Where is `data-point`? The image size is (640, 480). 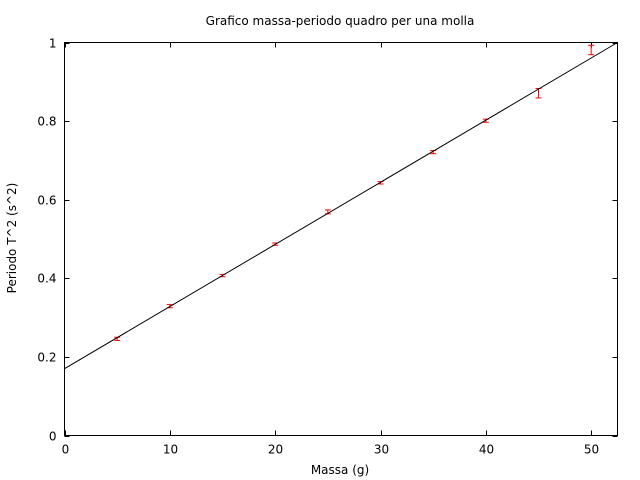
data-point is located at coordinates (591, 50).